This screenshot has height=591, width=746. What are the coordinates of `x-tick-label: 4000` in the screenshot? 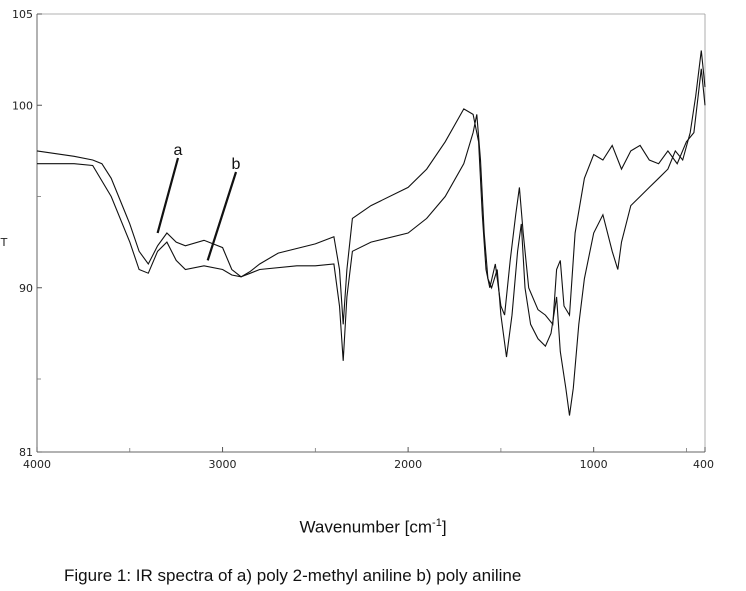 It's located at (37, 464).